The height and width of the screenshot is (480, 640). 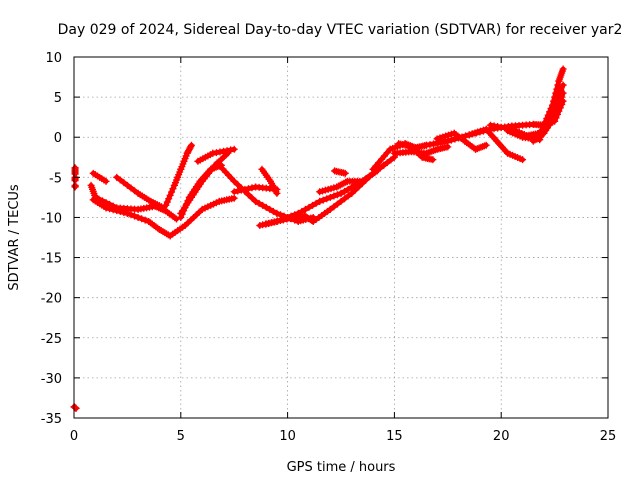 What do you see at coordinates (99, 177) in the screenshot?
I see `series-track-c` at bounding box center [99, 177].